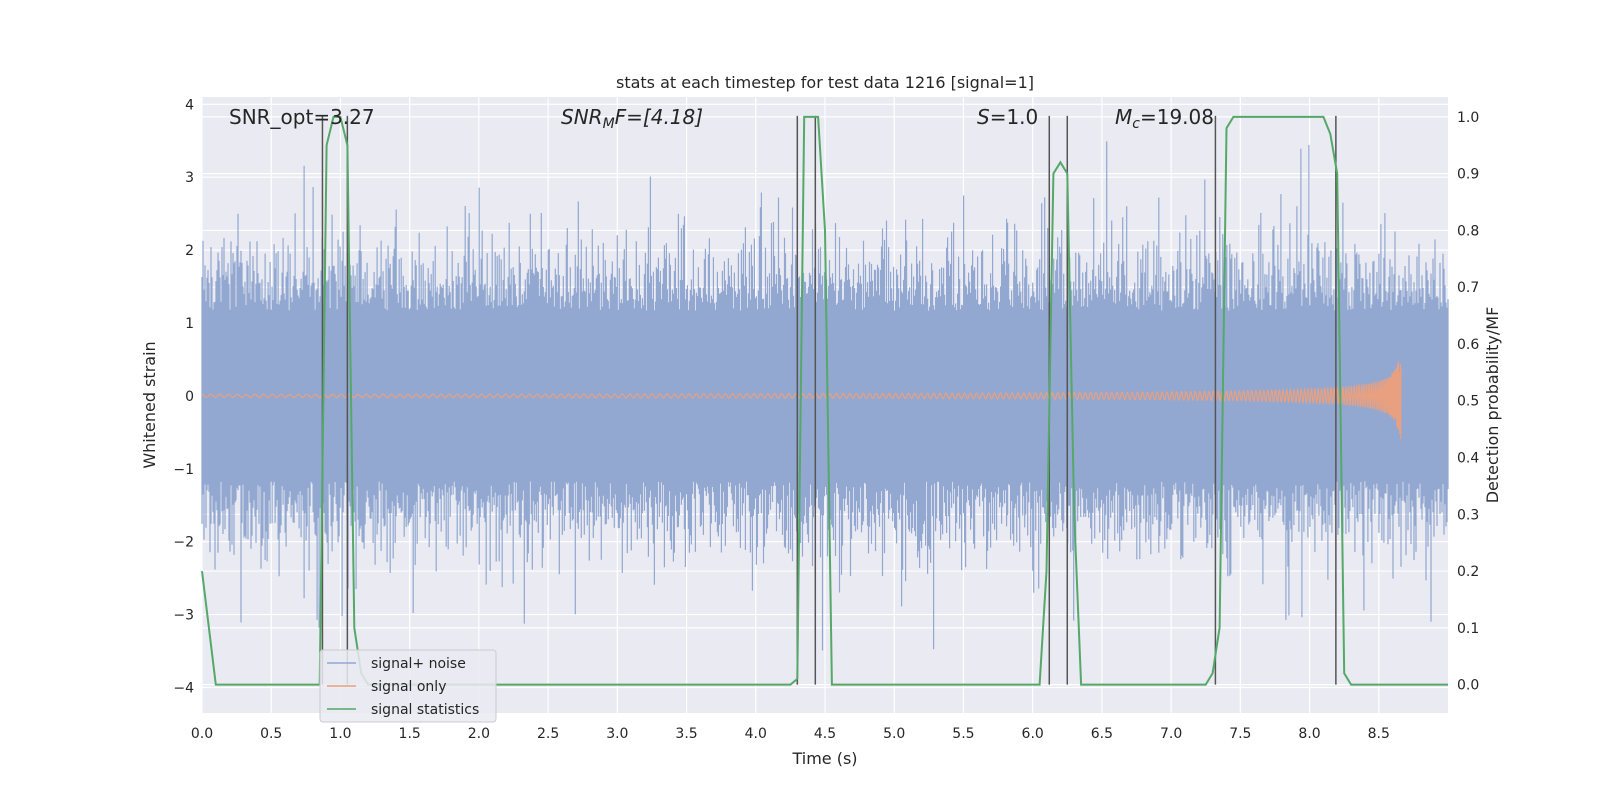  What do you see at coordinates (149, 404) in the screenshot?
I see `y-left-axis-label: Whitened strain` at bounding box center [149, 404].